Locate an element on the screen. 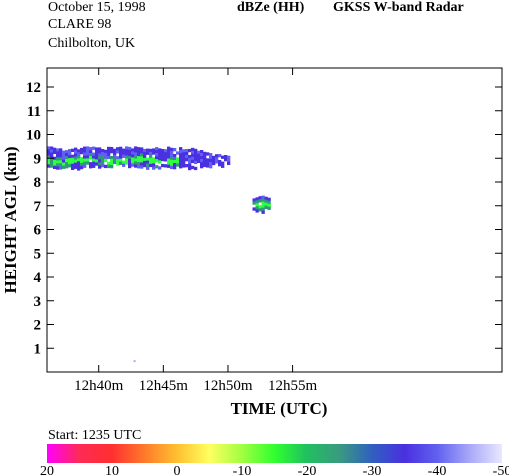 Image resolution: width=509 pixels, height=476 pixels. y-tick-label: 4 is located at coordinates (38, 278).